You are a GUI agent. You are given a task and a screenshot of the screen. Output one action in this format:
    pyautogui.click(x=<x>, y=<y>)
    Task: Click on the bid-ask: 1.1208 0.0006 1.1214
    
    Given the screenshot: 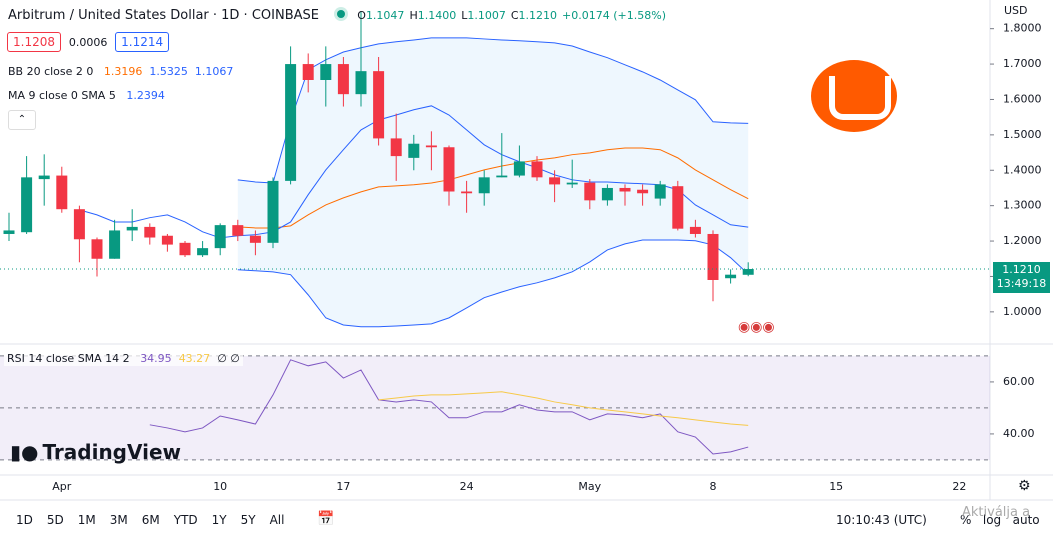 What is the action you would take?
    pyautogui.click(x=88, y=42)
    